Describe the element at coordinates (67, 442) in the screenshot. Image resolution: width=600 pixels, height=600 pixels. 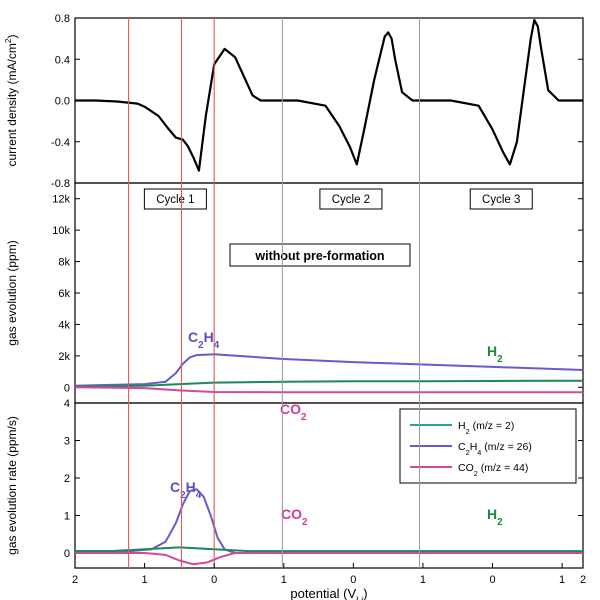
I see `y-tick-label: 3` at that location.